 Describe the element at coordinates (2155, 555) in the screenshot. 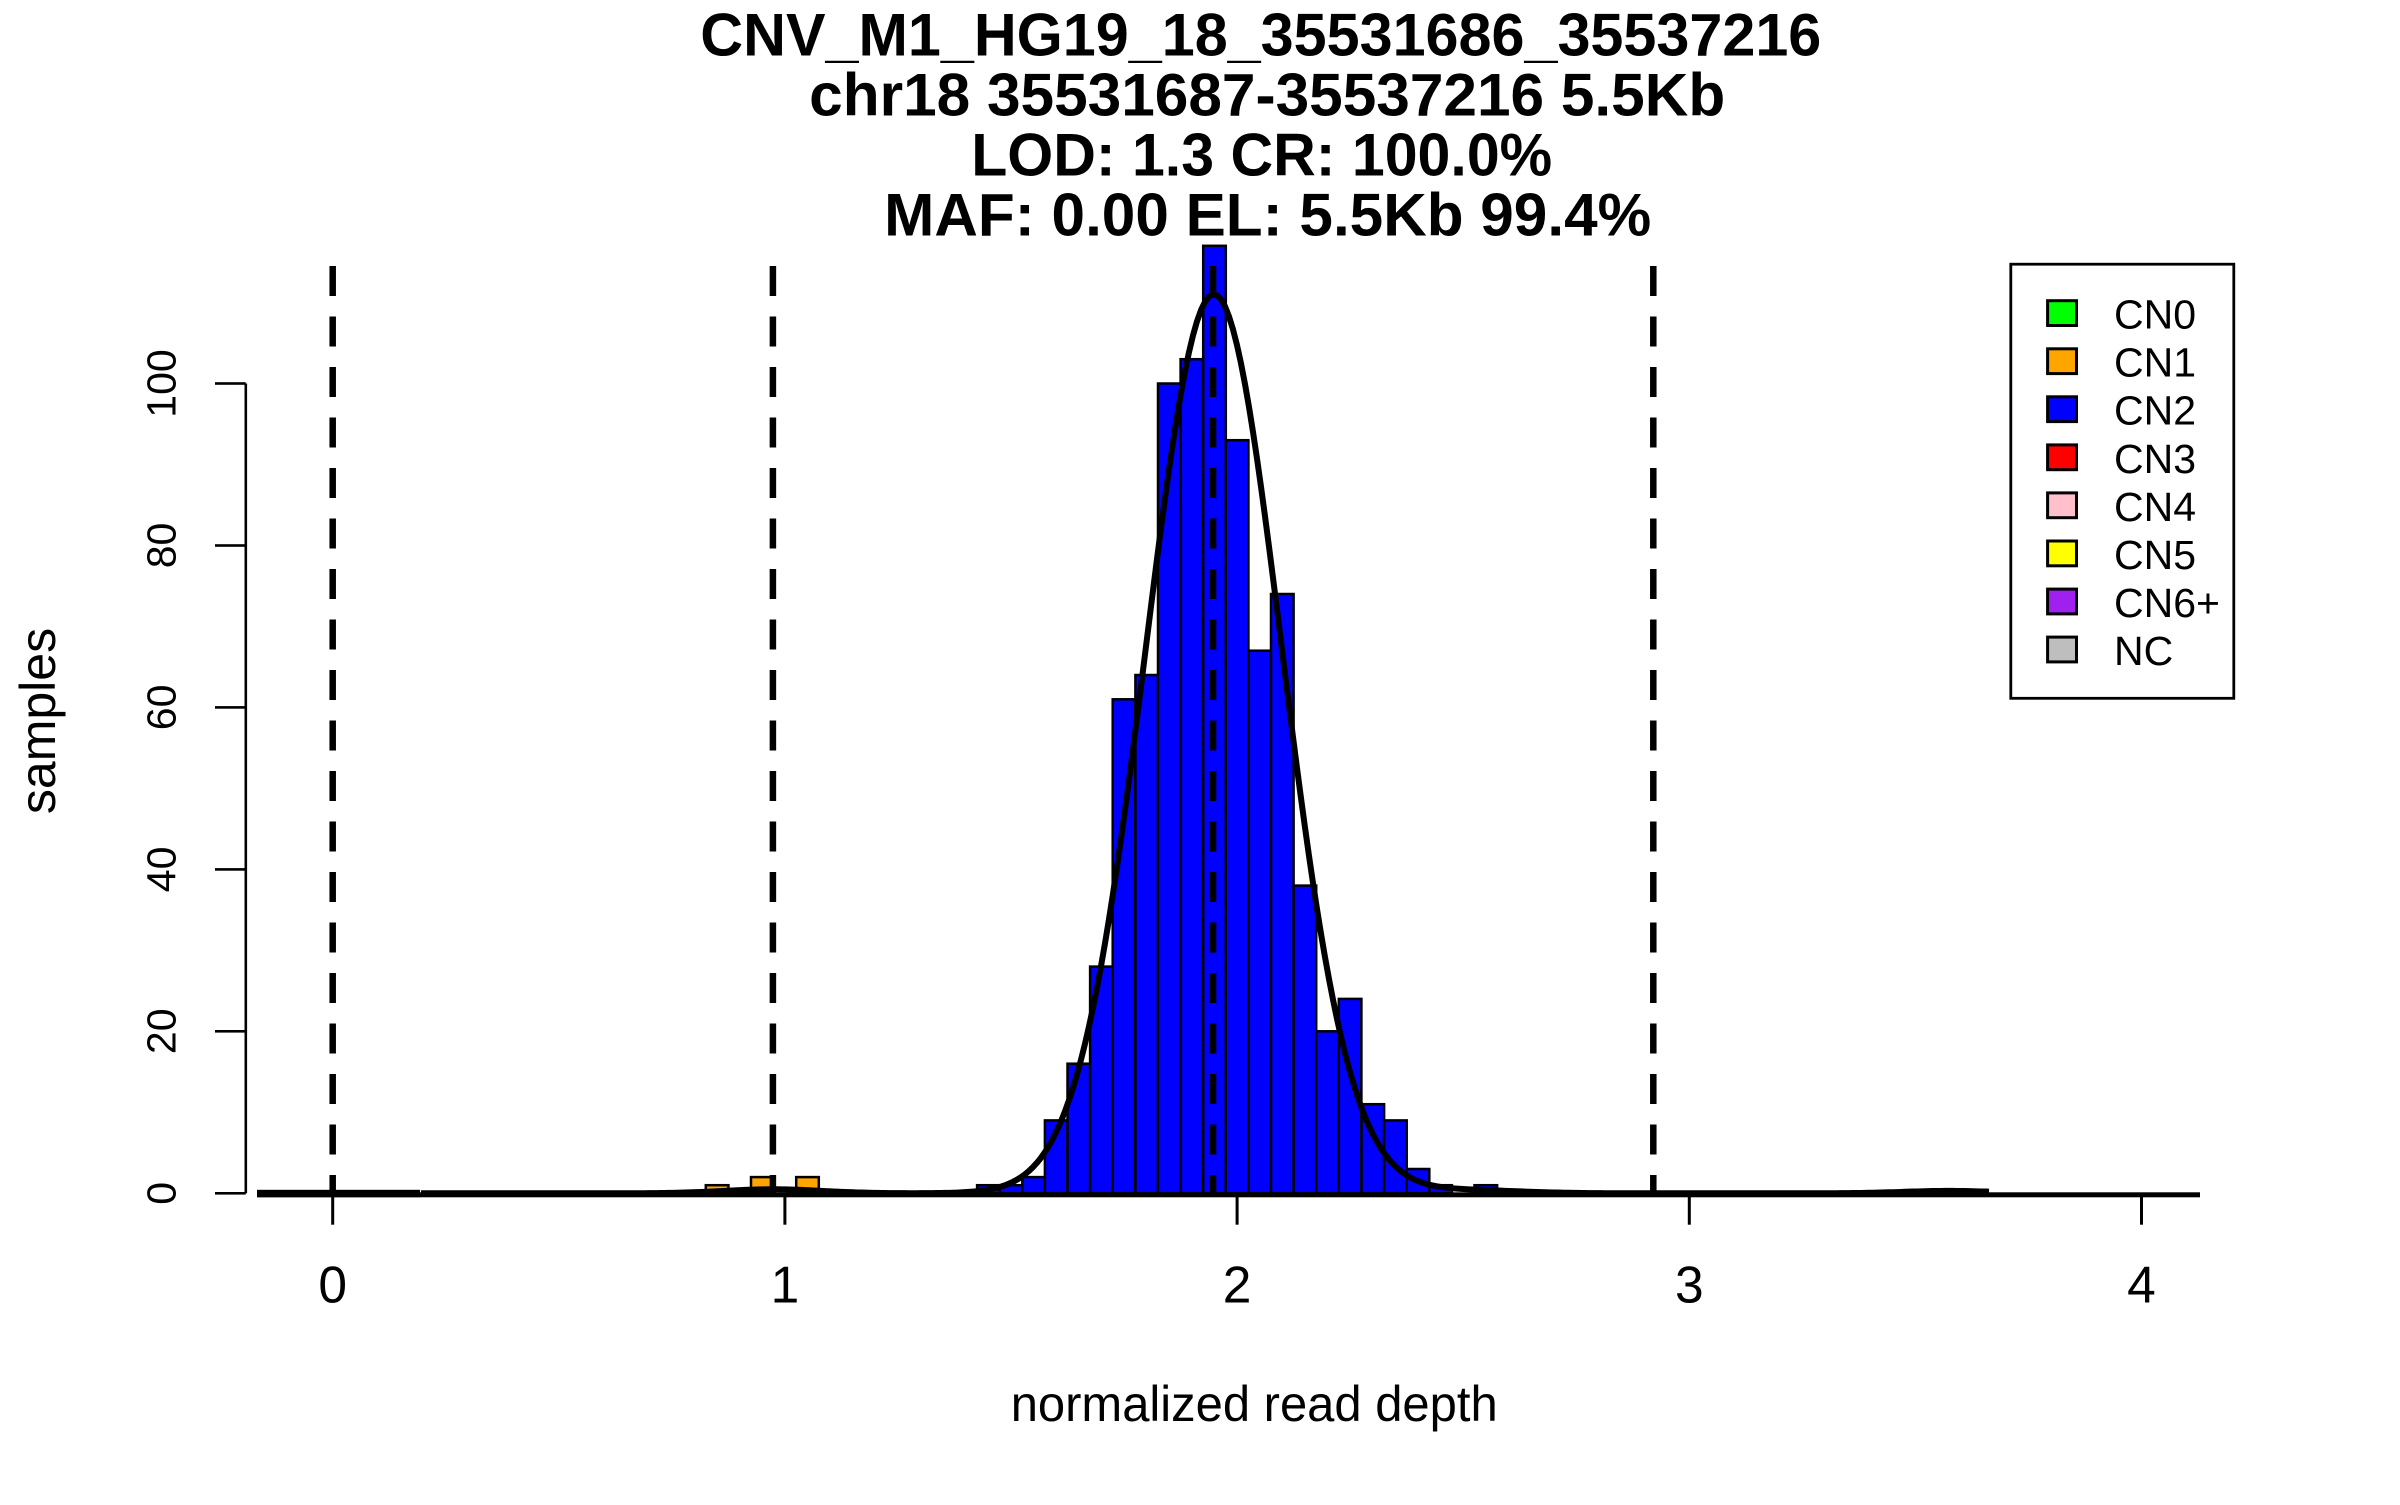

I see `svg-text: CN5` at that location.